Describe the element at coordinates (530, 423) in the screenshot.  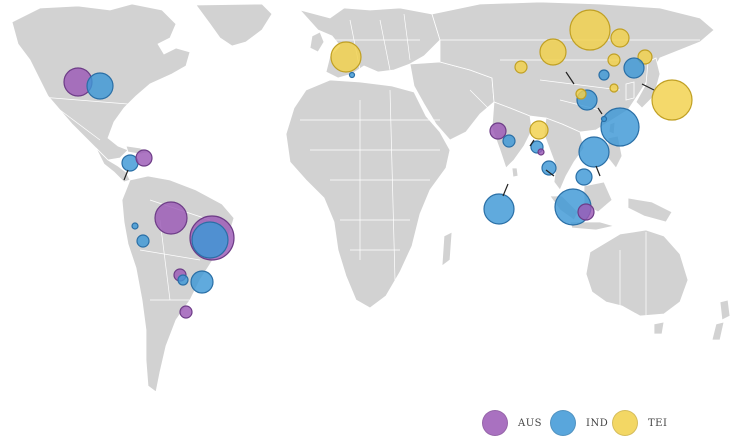
I see `legend-label-aus: AUS` at that location.